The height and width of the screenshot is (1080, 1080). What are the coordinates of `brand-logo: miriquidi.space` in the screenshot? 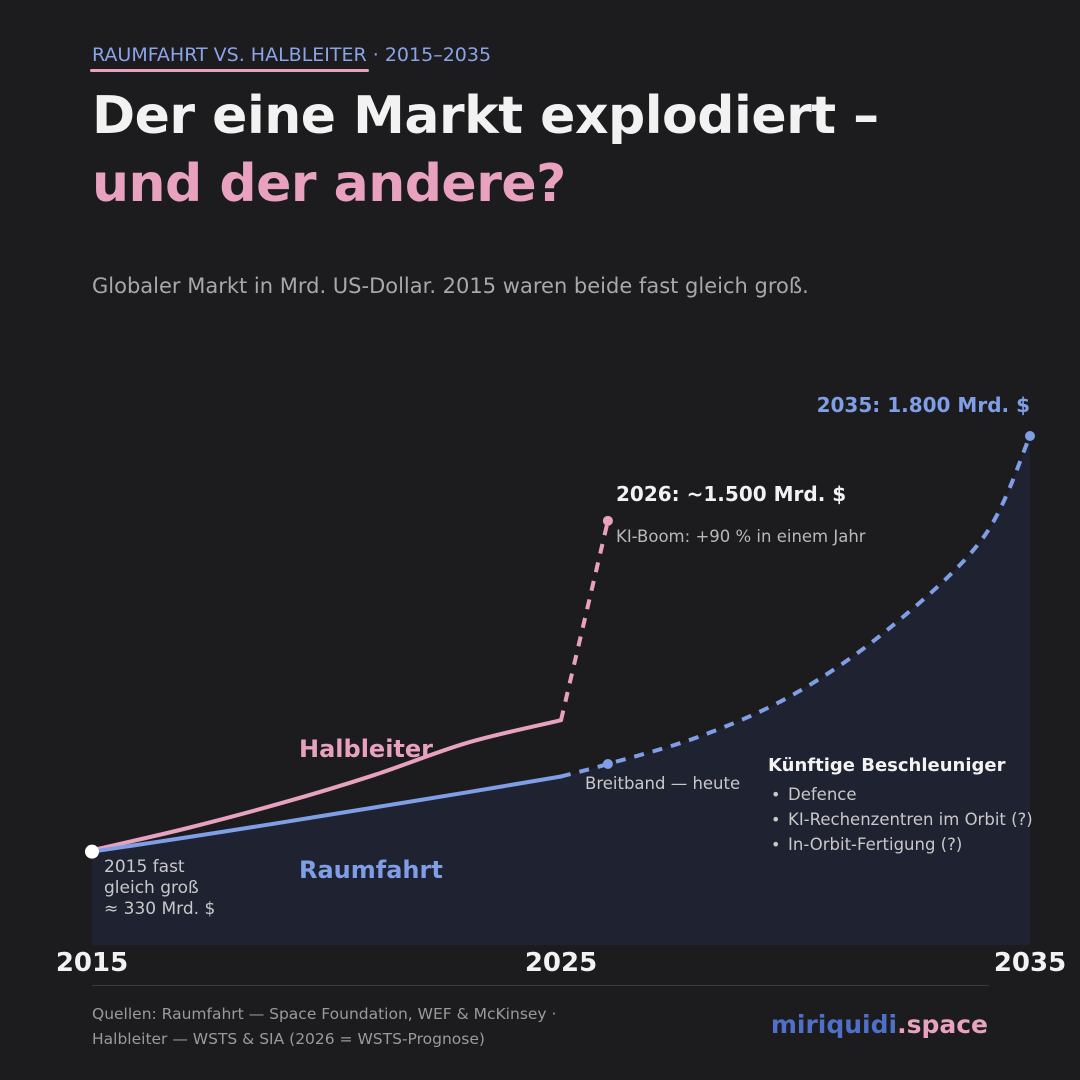 It's located at (879, 1024).